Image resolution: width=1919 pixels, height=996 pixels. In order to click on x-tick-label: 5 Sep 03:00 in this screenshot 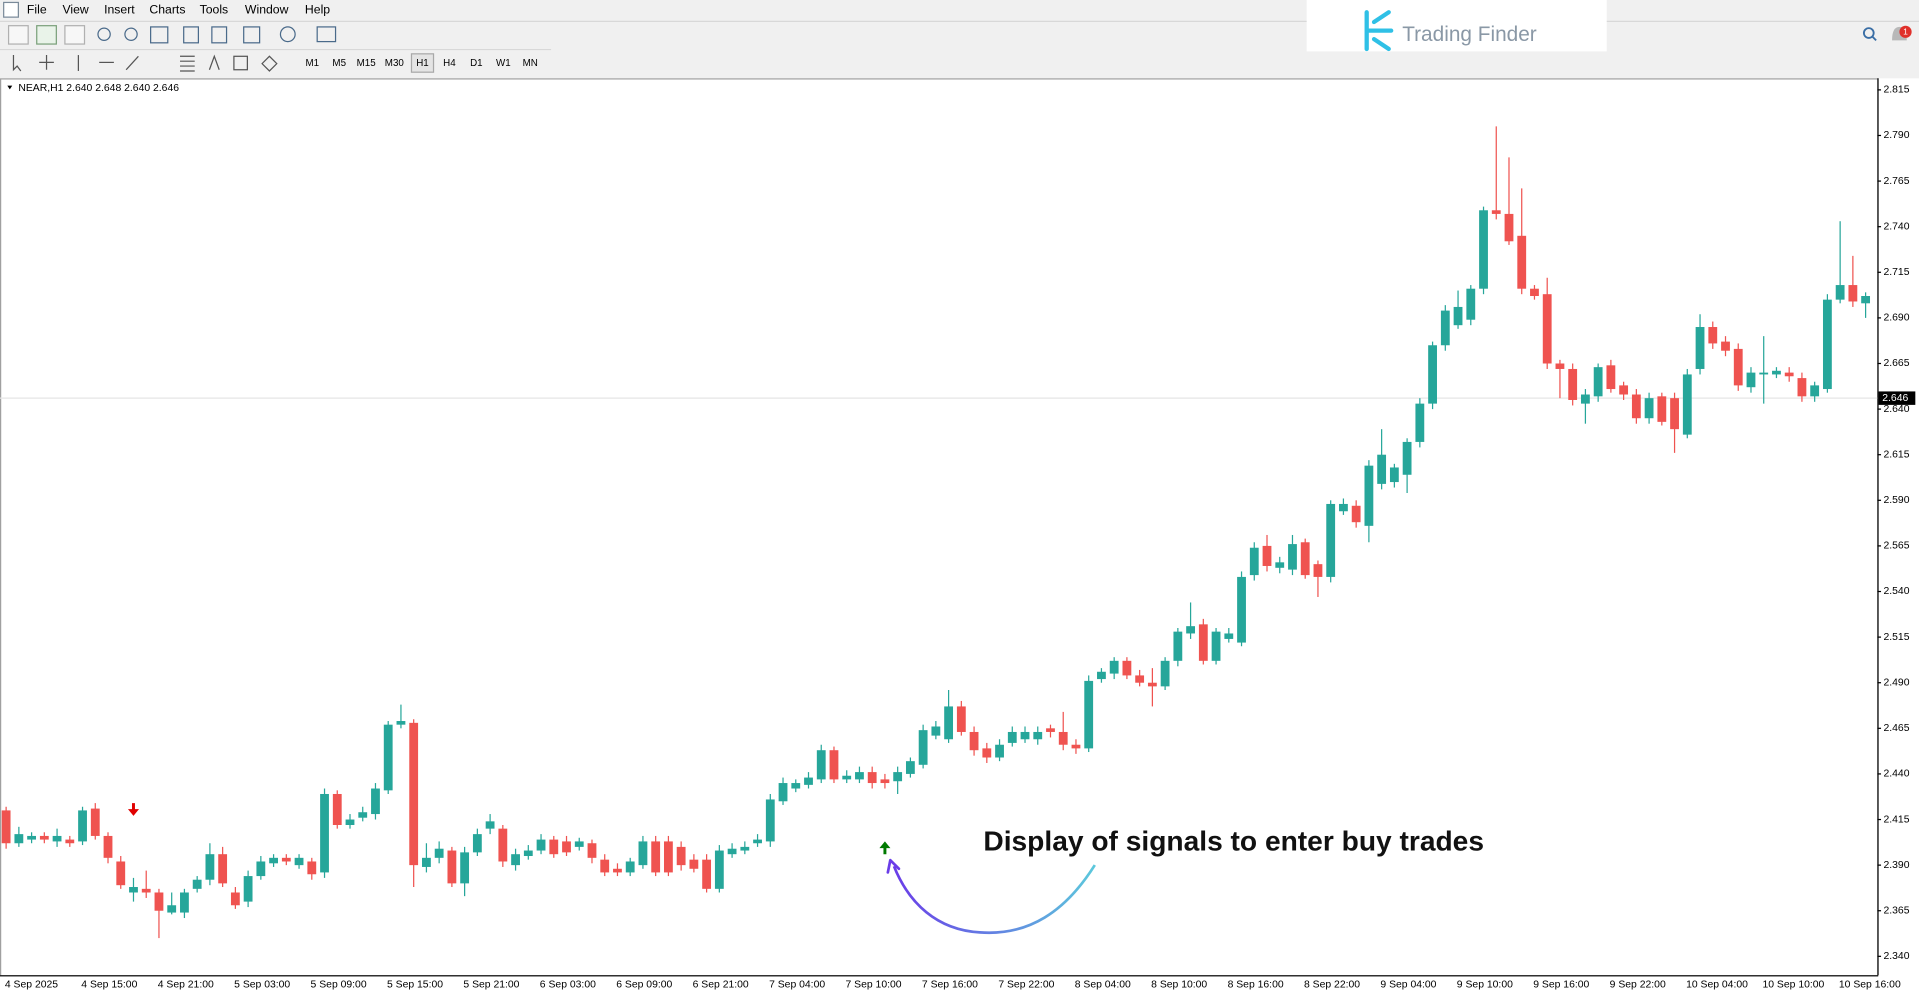, I will do `click(262, 985)`.